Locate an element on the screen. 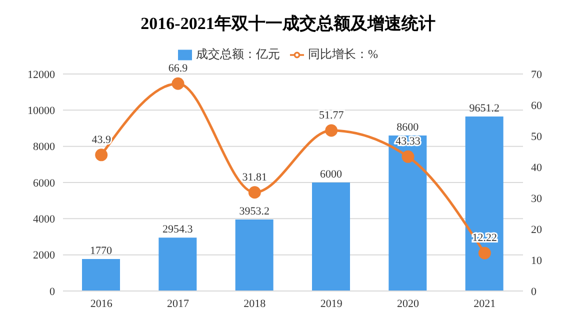 Image resolution: width=576 pixels, height=327 pixels. data-label: 51.77 is located at coordinates (331, 116).